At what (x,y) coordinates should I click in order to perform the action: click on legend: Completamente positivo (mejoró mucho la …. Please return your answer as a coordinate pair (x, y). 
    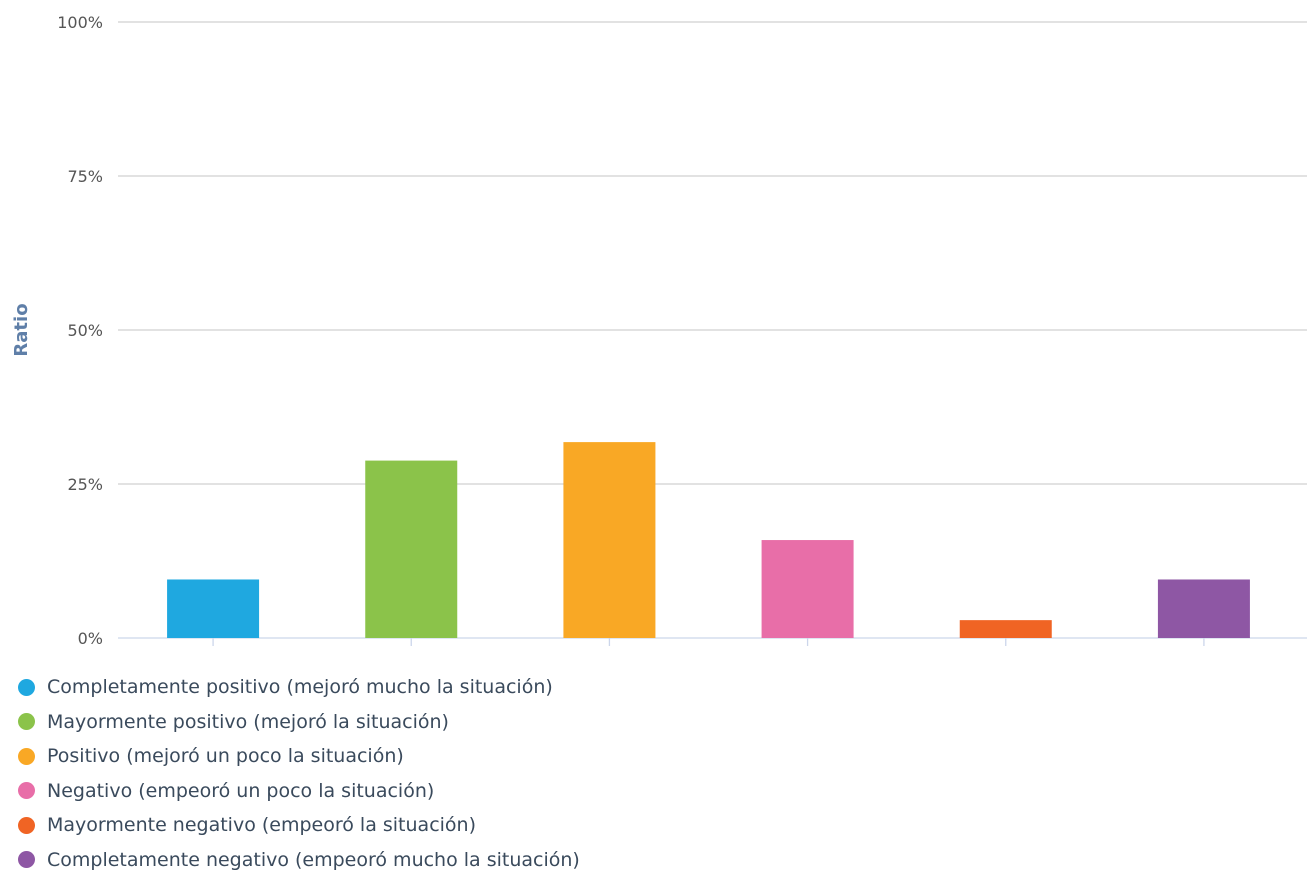
    Looking at the image, I should click on (299, 773).